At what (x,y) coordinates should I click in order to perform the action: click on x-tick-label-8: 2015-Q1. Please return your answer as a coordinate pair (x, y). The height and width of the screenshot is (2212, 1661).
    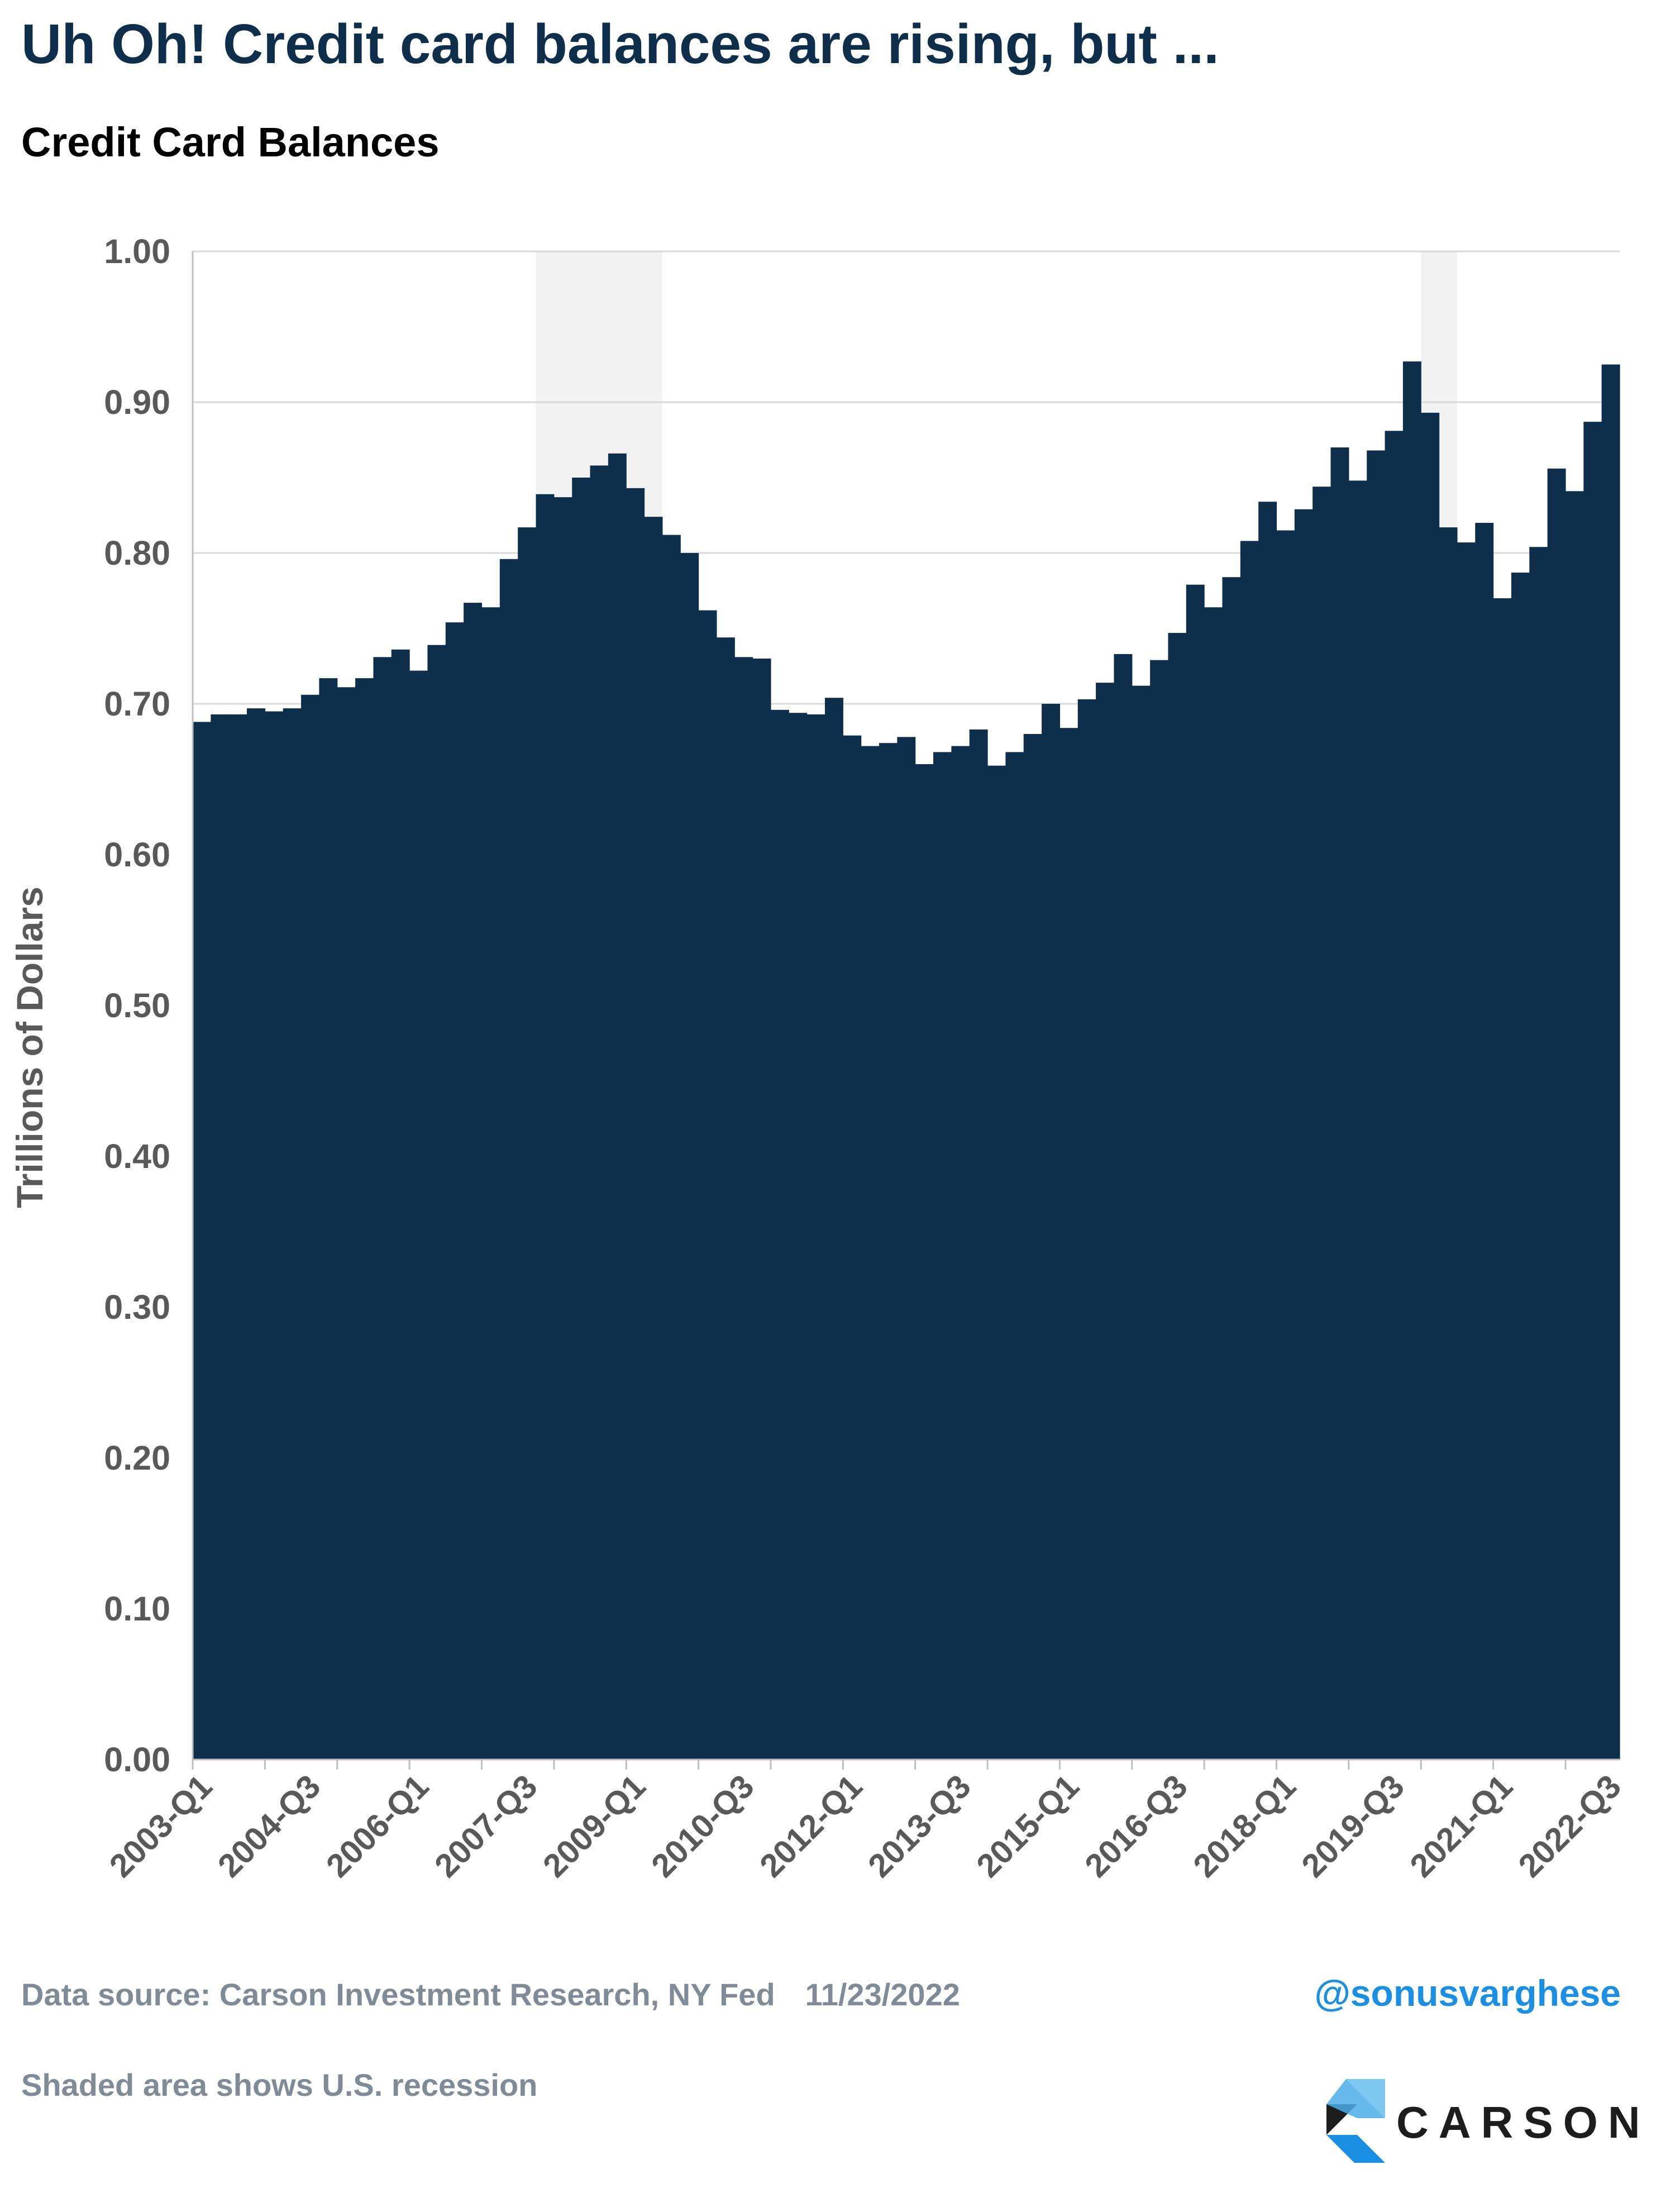
    Looking at the image, I should click on (1028, 1827).